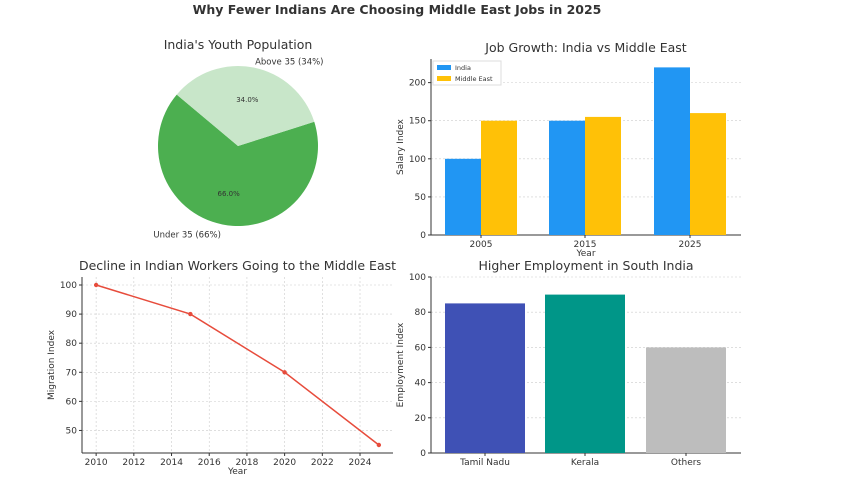 This screenshot has width=850, height=480. What do you see at coordinates (379, 445) in the screenshot?
I see `data-point-2025` at bounding box center [379, 445].